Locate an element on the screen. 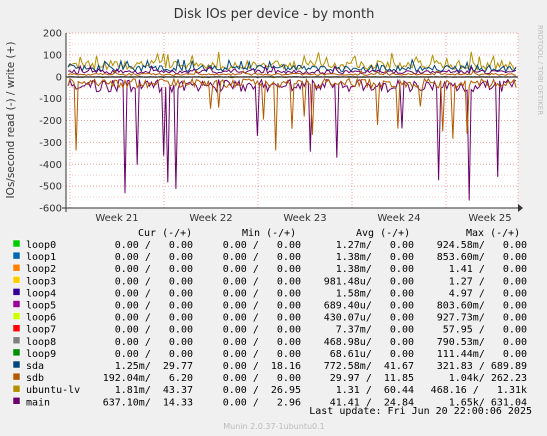  y-tick-label: -300 is located at coordinates (50, 143).